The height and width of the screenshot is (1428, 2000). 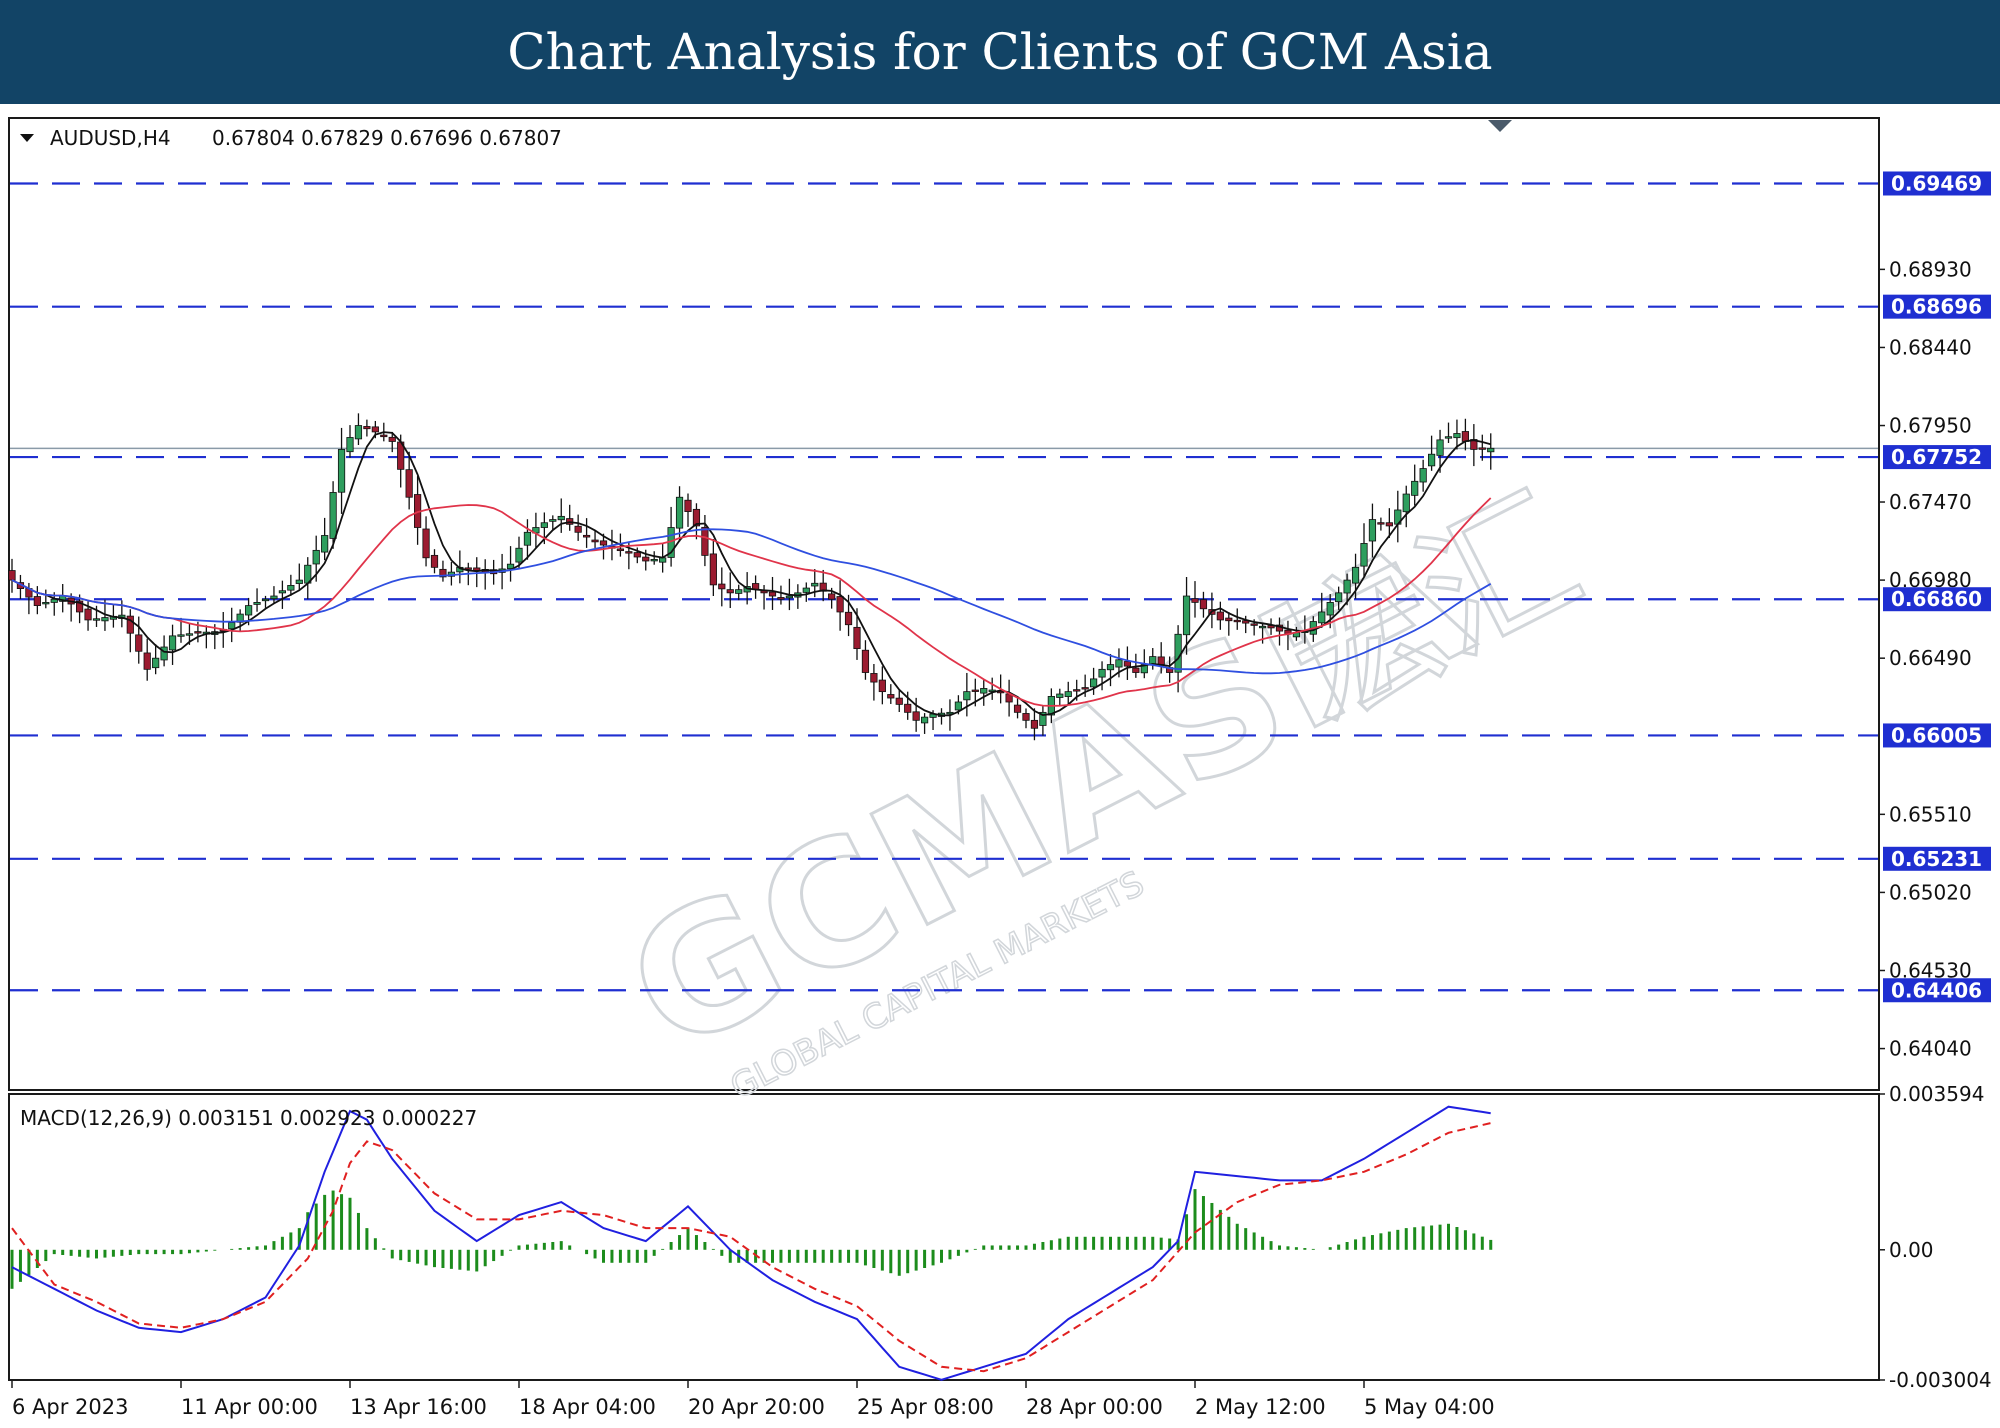 I want to click on level-label: 0.69469, so click(x=1936, y=183).